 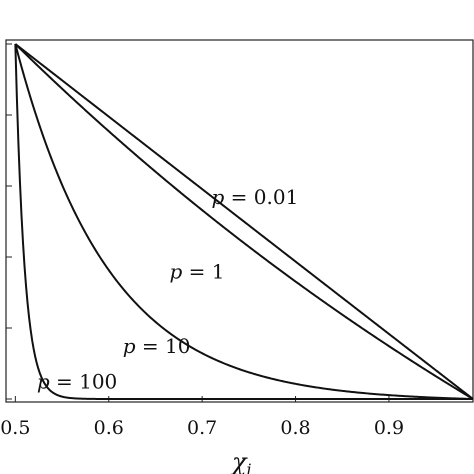 I want to click on series-label-2: p = 10, so click(x=157, y=346).